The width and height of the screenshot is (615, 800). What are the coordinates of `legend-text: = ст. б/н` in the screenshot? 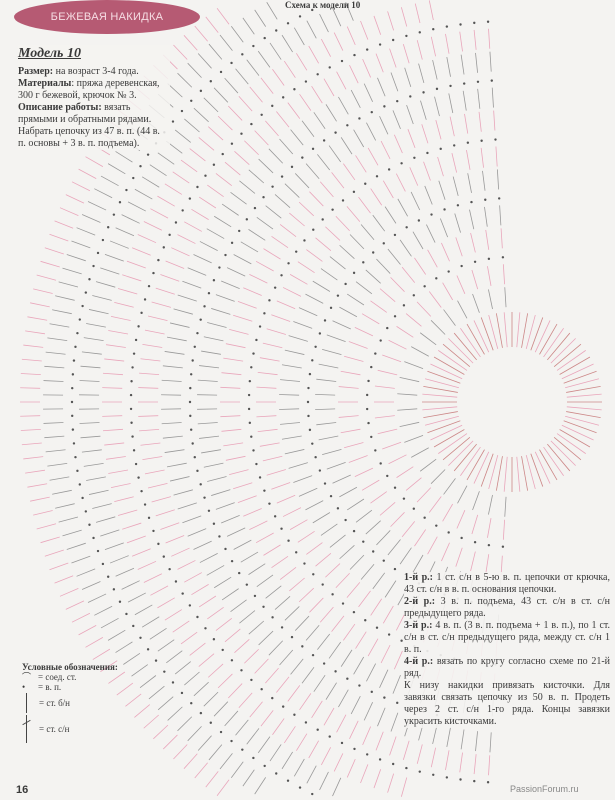 It's located at (54, 703).